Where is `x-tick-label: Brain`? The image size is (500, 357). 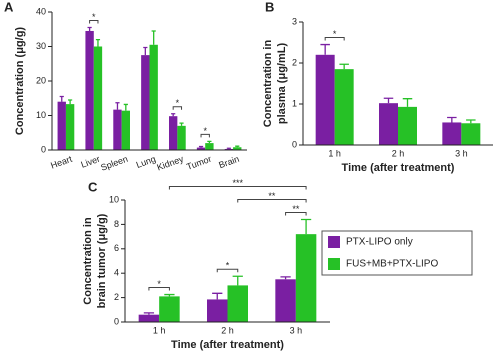
x-tick-label: Brain is located at coordinates (228, 162).